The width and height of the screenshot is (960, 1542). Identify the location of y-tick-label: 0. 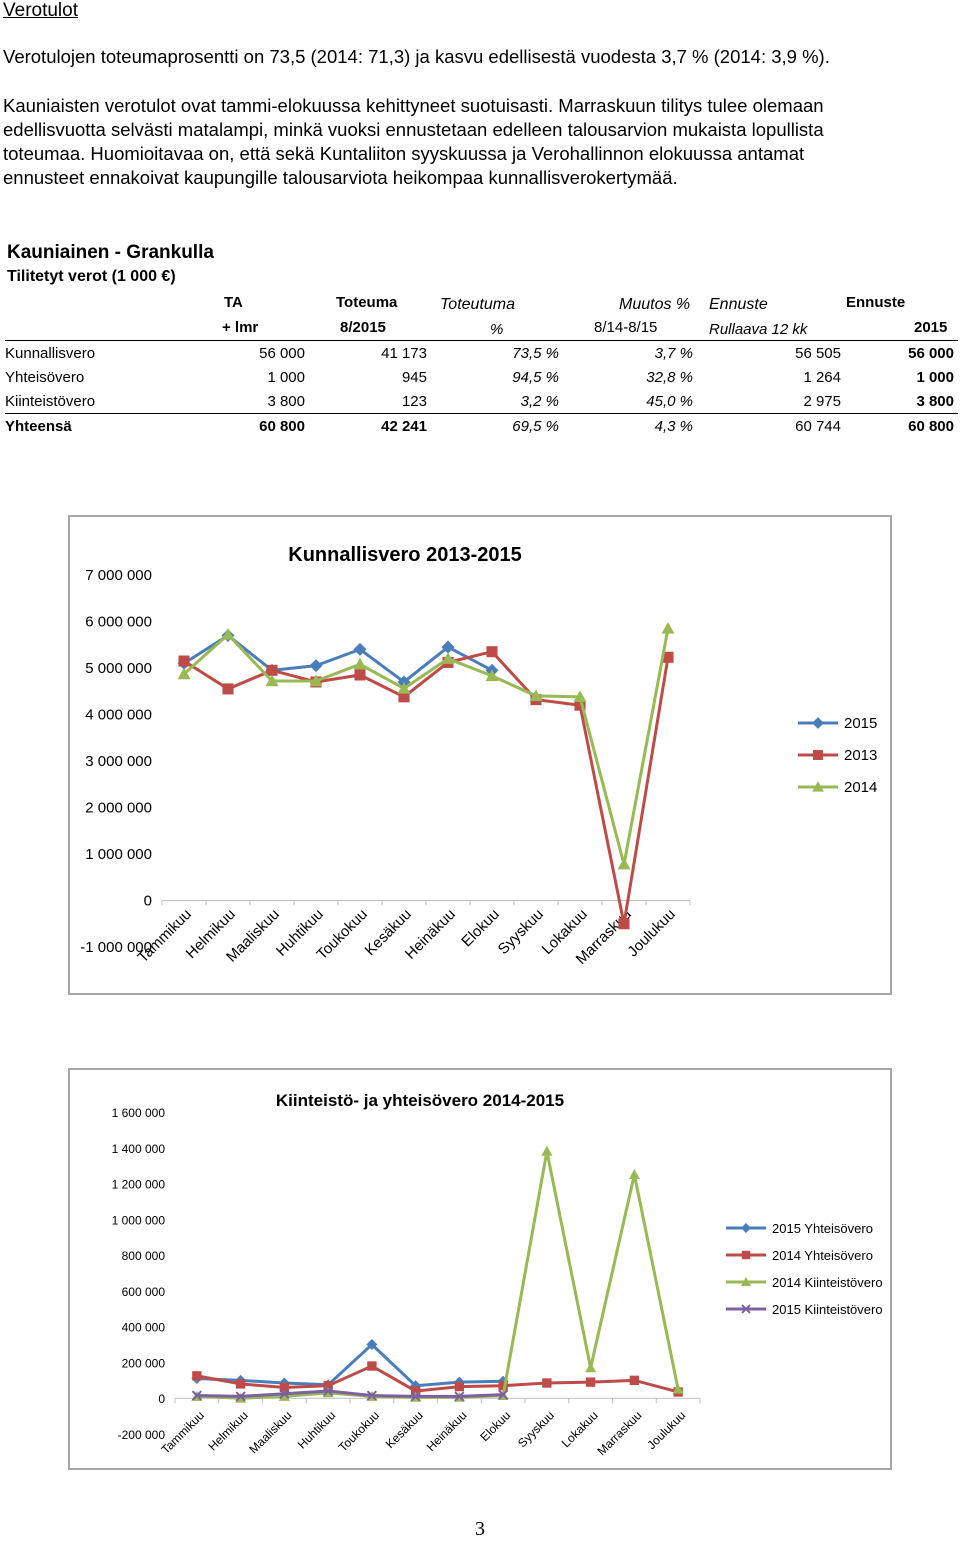
(148, 901).